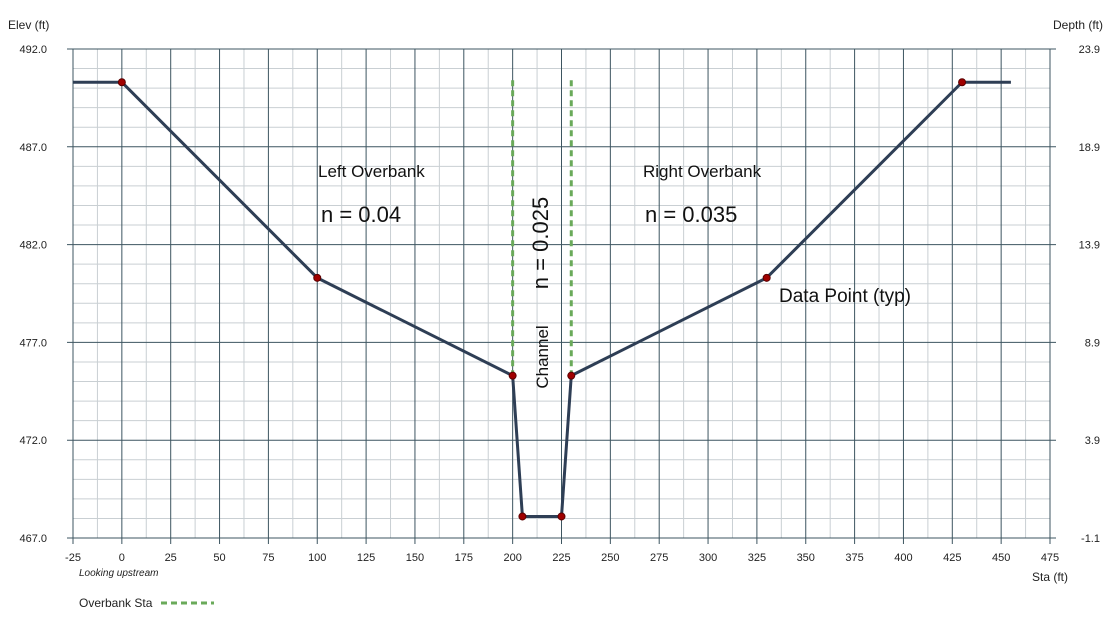 The image size is (1117, 628). I want to click on looking-upstream-note: Looking upstream, so click(119, 573).